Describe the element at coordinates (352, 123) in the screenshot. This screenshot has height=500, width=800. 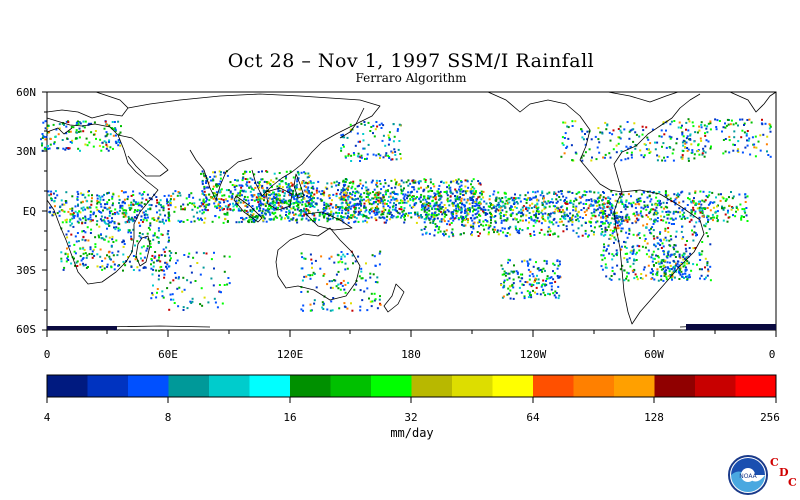
I see `japan-coast` at that location.